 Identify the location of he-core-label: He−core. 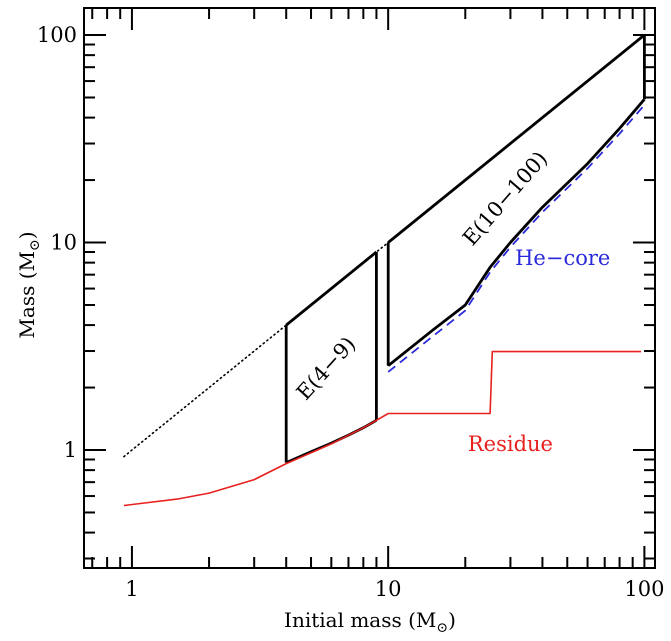
(562, 258).